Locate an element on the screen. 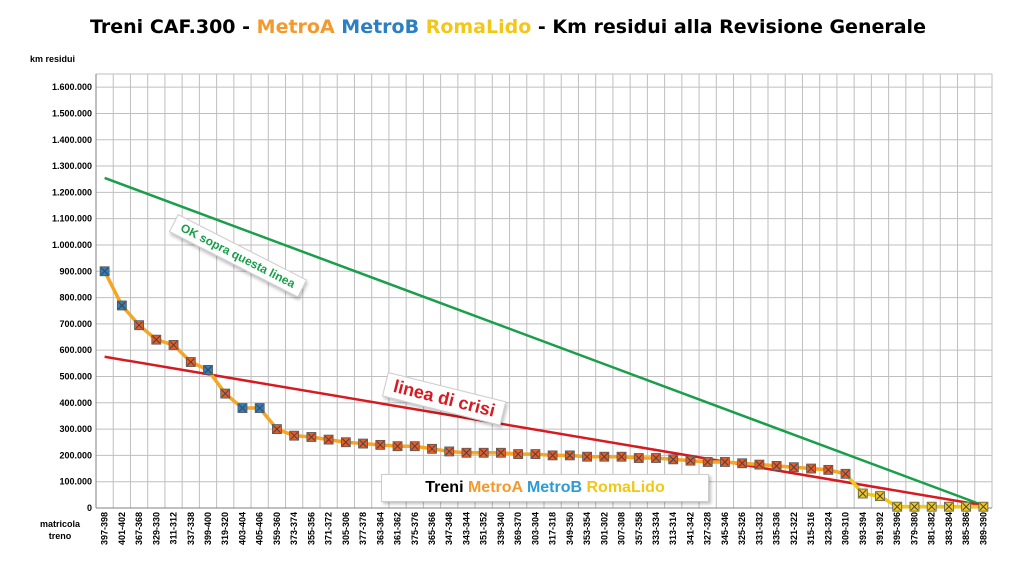 This screenshot has width=1016, height=582. y-tick-label: 1.300.000 is located at coordinates (72, 166).